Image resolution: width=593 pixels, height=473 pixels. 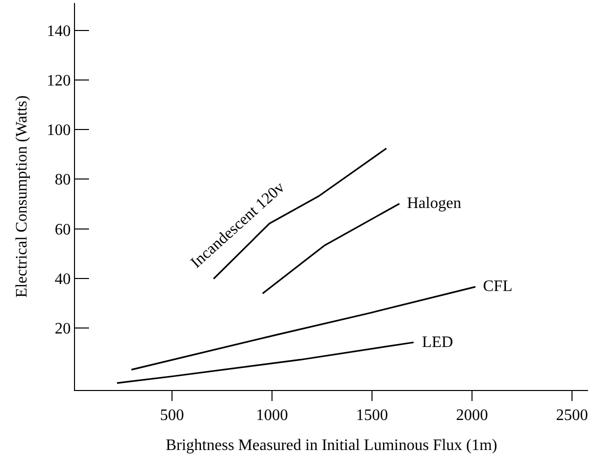 What do you see at coordinates (372, 415) in the screenshot?
I see `x-tick-label: 1500` at bounding box center [372, 415].